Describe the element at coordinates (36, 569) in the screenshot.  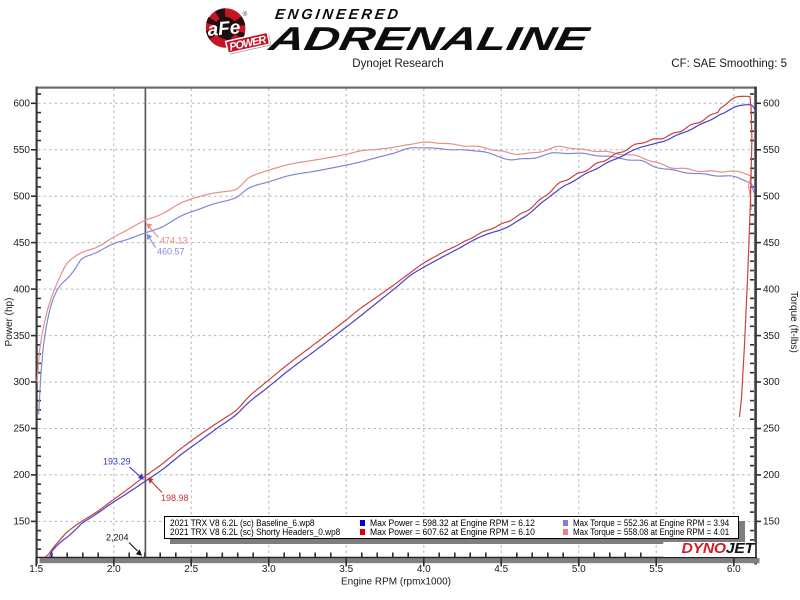
I see `svg-text: 1.5` at that location.